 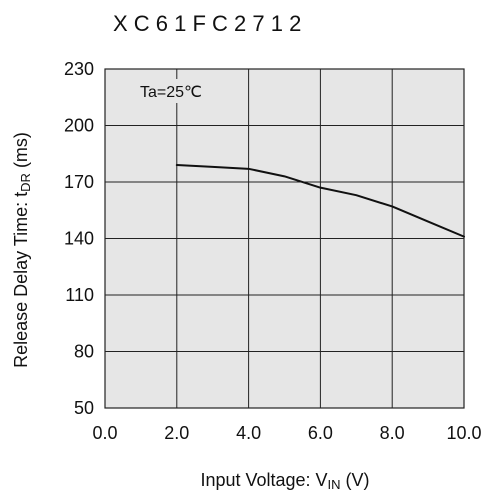 What do you see at coordinates (320, 433) in the screenshot?
I see `x-tick-label: 6.0` at bounding box center [320, 433].